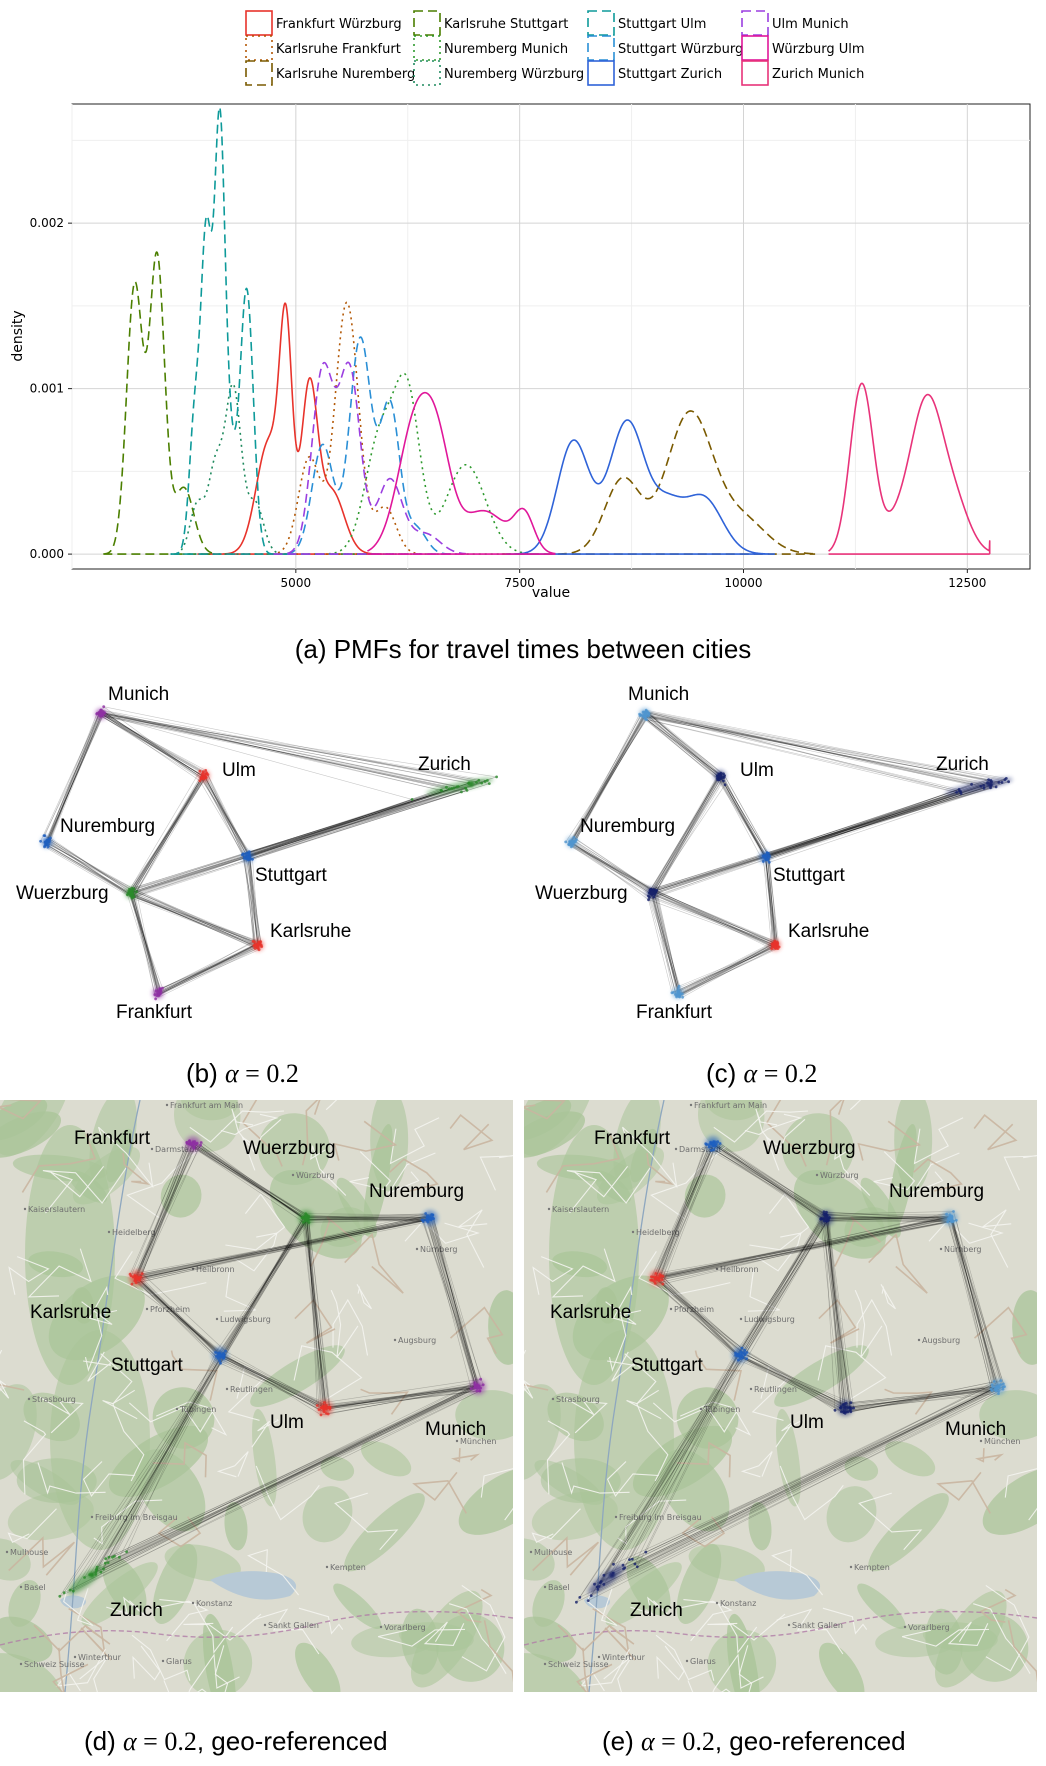 Image resolution: width=1046 pixels, height=1766 pixels. What do you see at coordinates (296, 583) in the screenshot?
I see `x-tick-label: 5000` at bounding box center [296, 583].